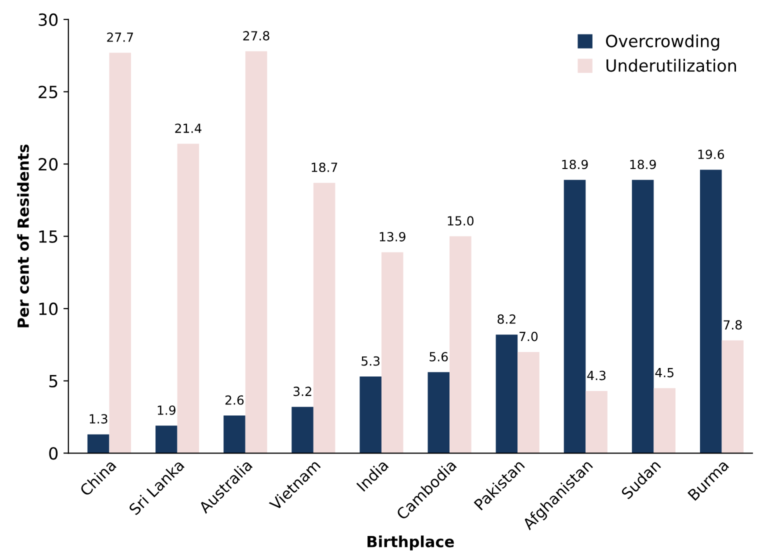 This screenshot has height=556, width=760. I want to click on y-tick-label: 0, so click(53, 453).